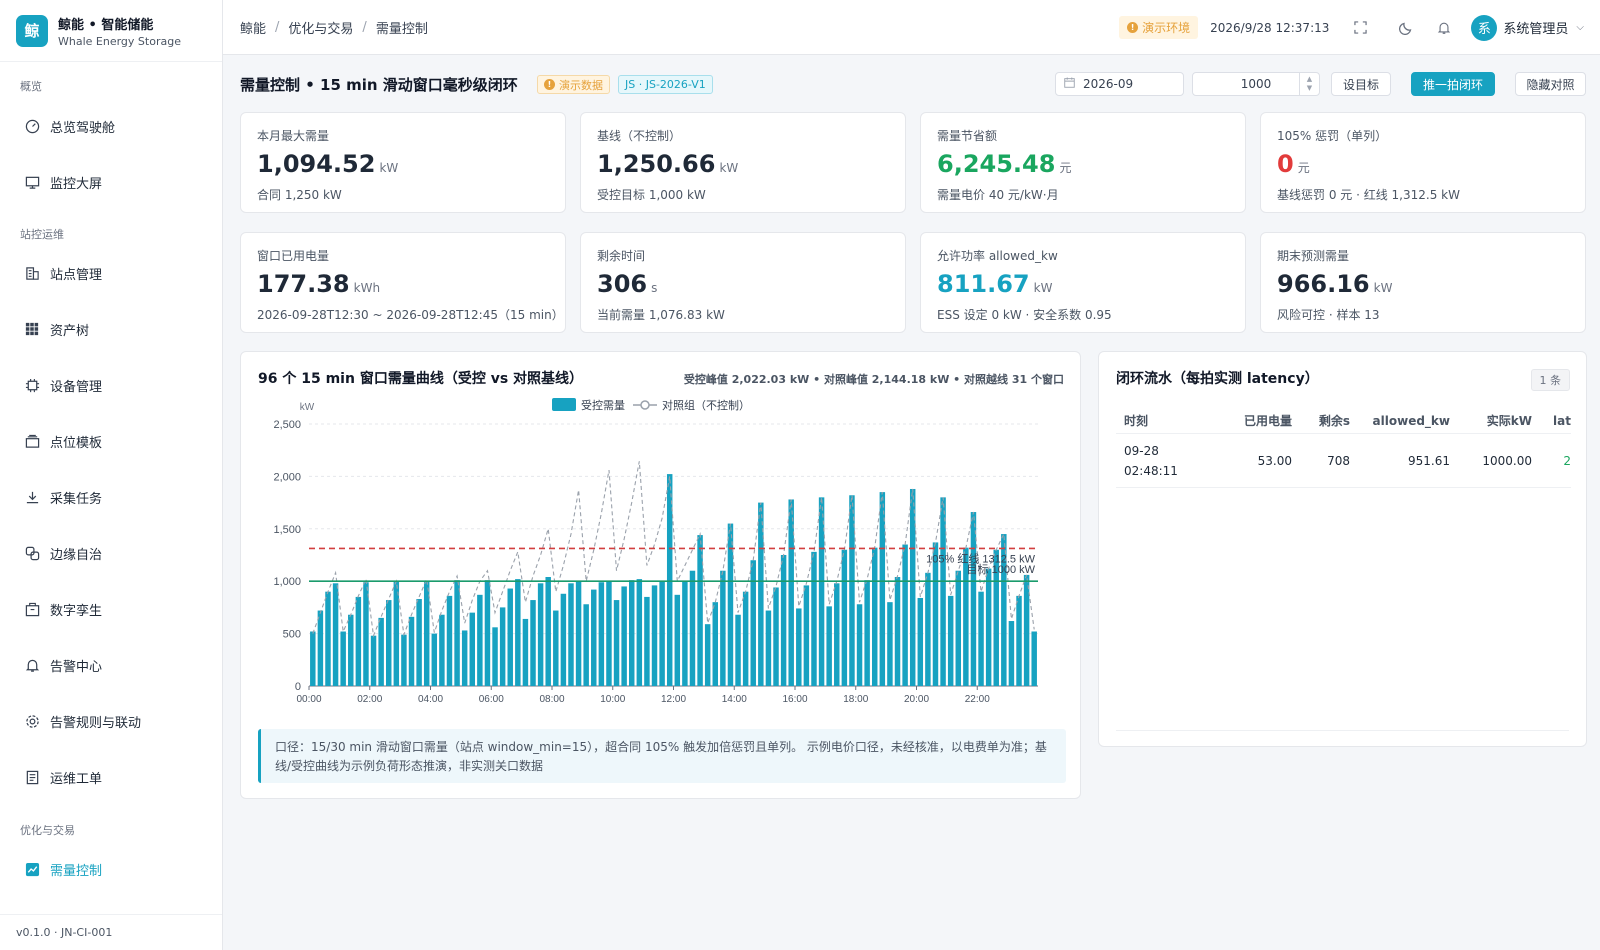 This screenshot has width=1600, height=950. Describe the element at coordinates (1323, 284) in the screenshot. I see `stat-value: 966.16` at that location.